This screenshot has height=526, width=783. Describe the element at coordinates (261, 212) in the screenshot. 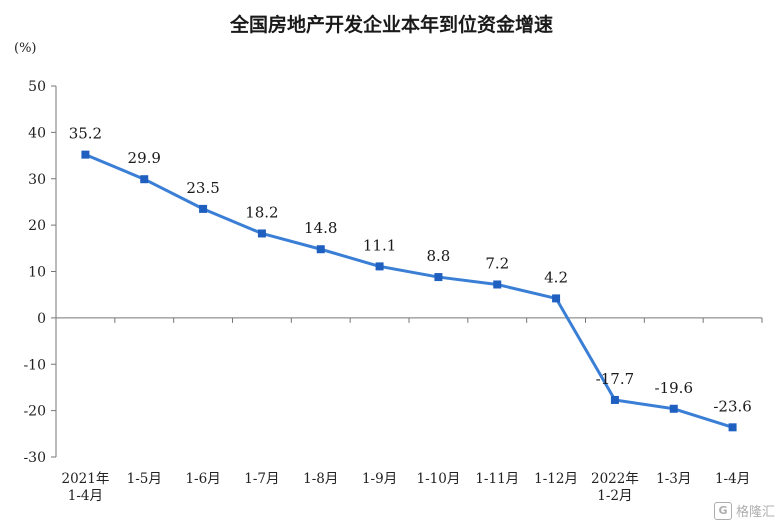

I see `data-label: 18.2` at that location.